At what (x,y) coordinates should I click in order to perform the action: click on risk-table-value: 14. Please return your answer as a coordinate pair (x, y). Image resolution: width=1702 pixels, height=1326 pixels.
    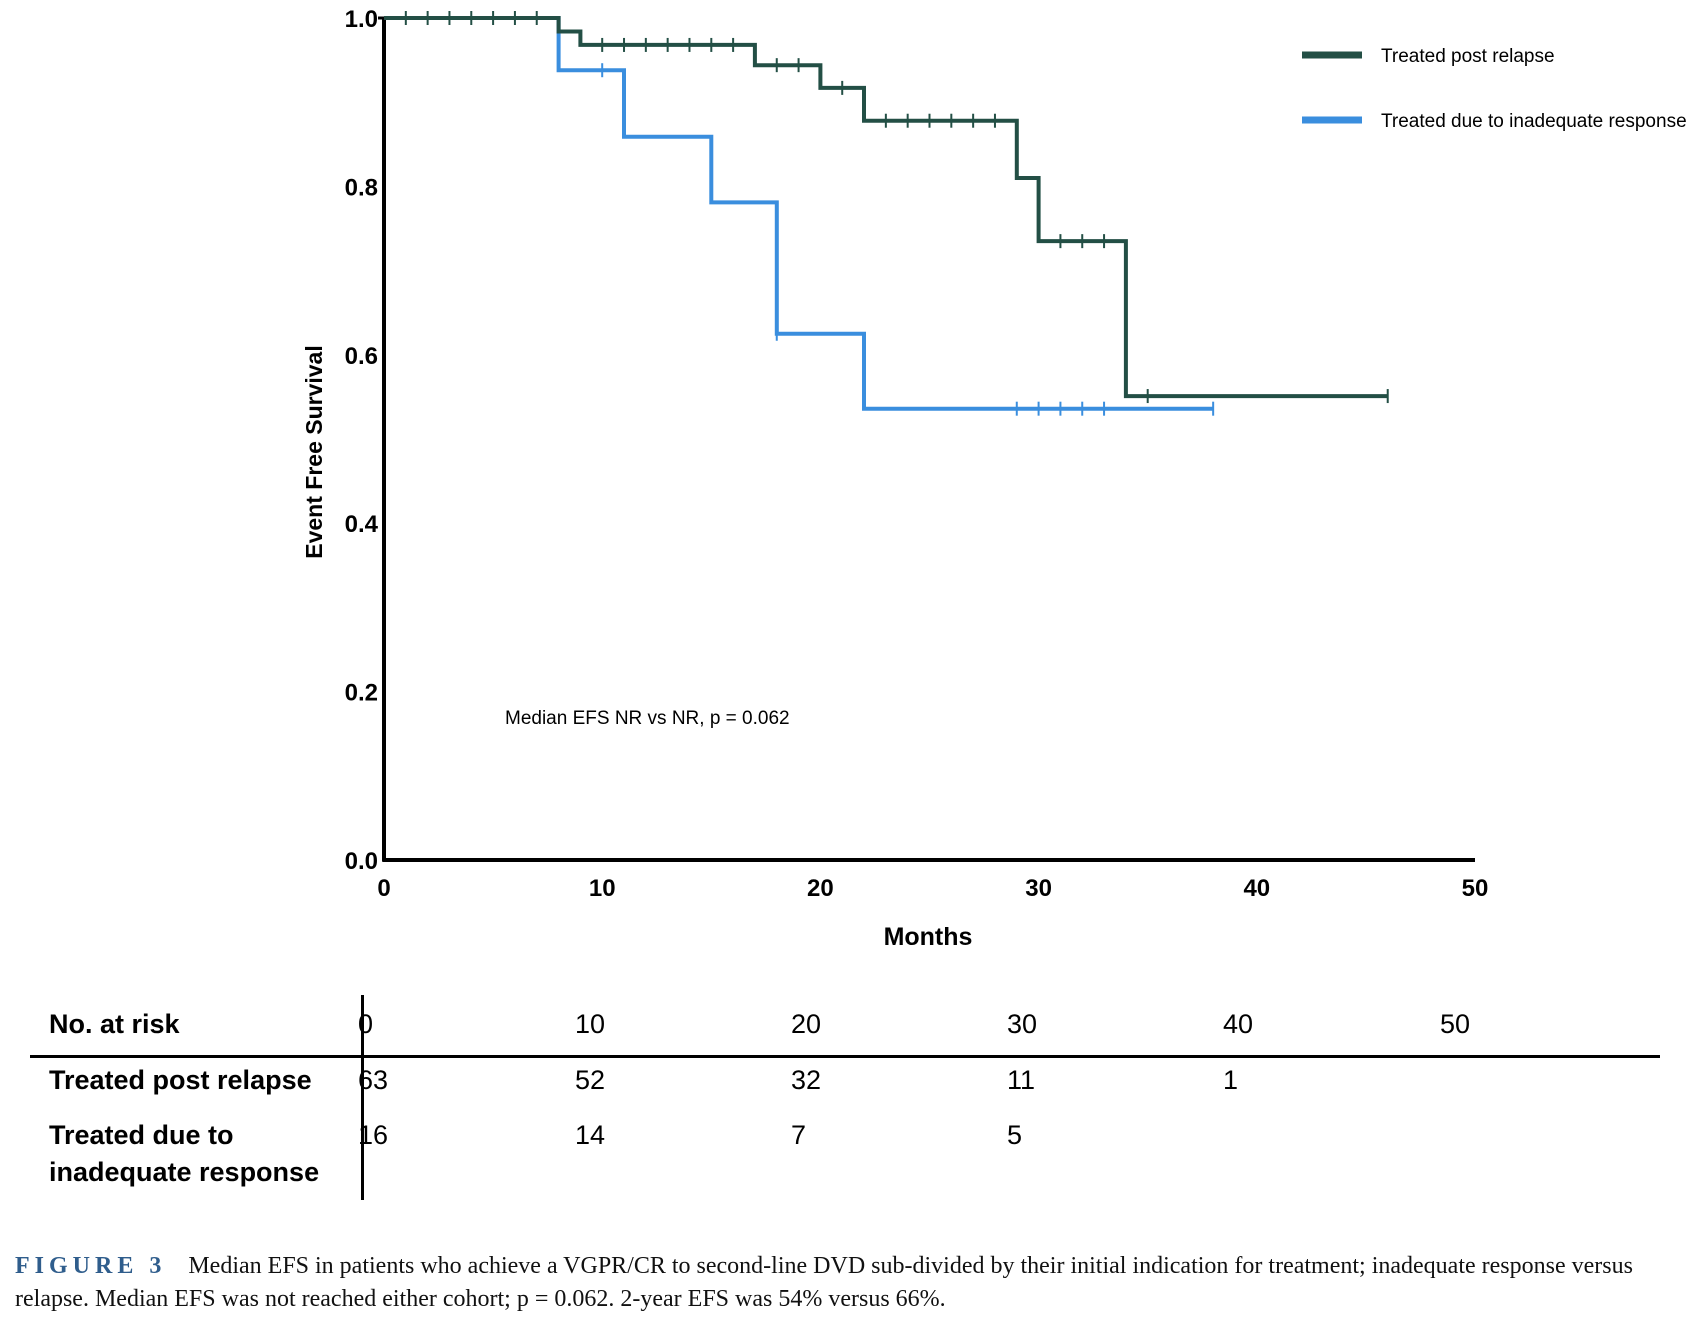
    Looking at the image, I should click on (590, 1135).